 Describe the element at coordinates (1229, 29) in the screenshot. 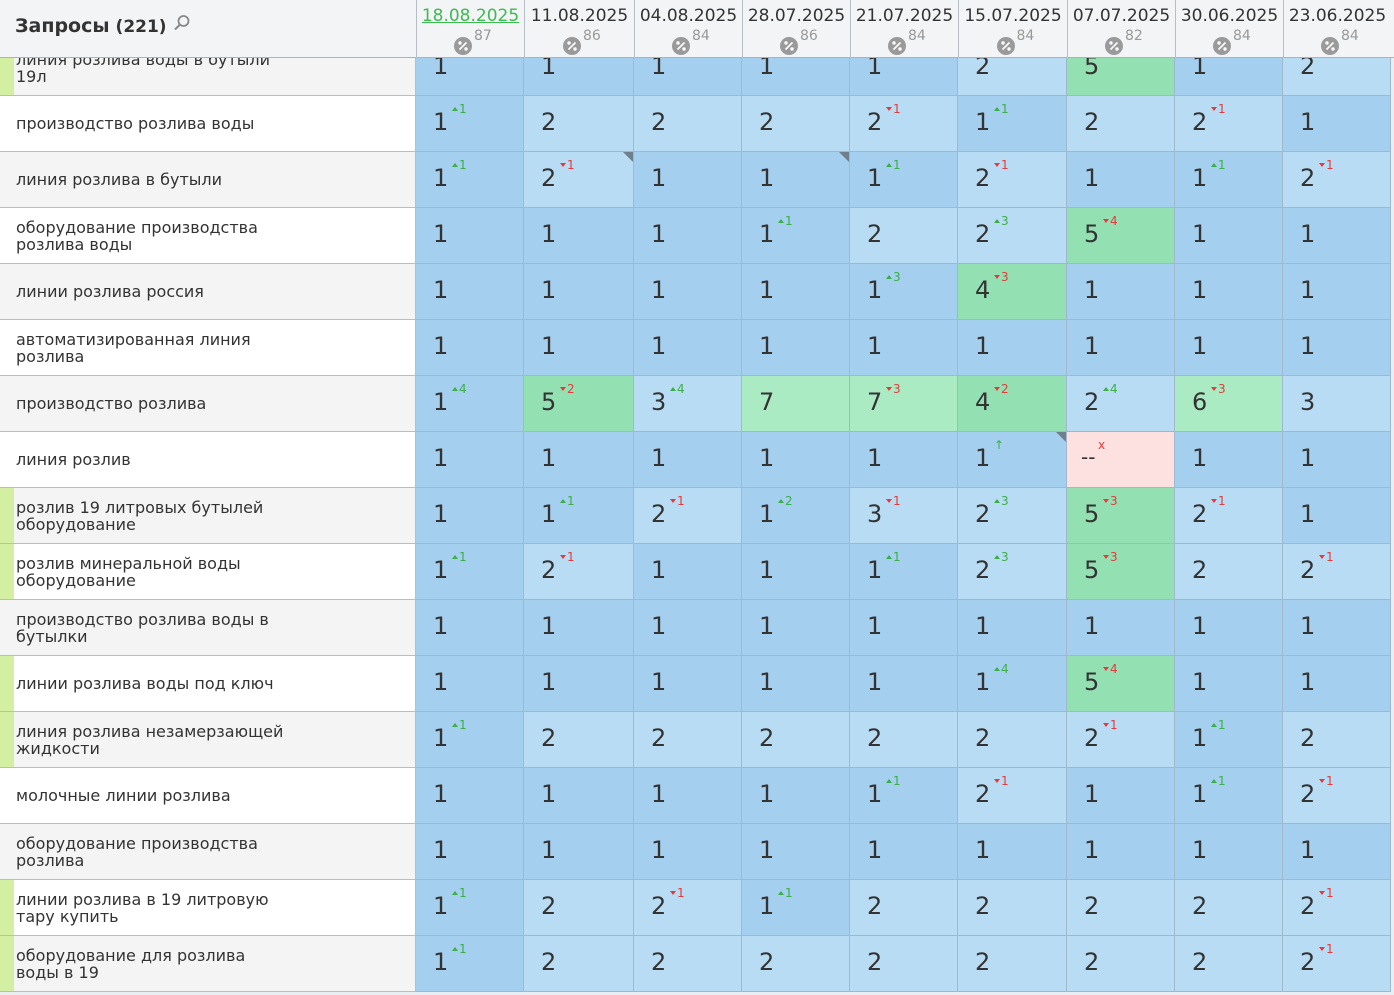

I see `date-column-header: 30.06.2025 84` at that location.